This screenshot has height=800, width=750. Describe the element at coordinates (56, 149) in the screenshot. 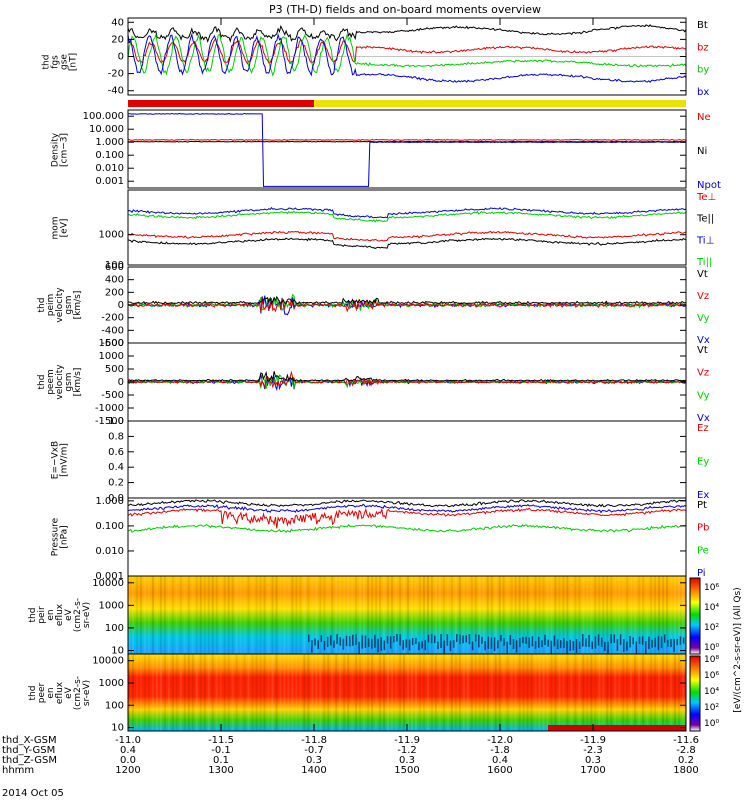

I see `y-axis-label-line: Density` at that location.